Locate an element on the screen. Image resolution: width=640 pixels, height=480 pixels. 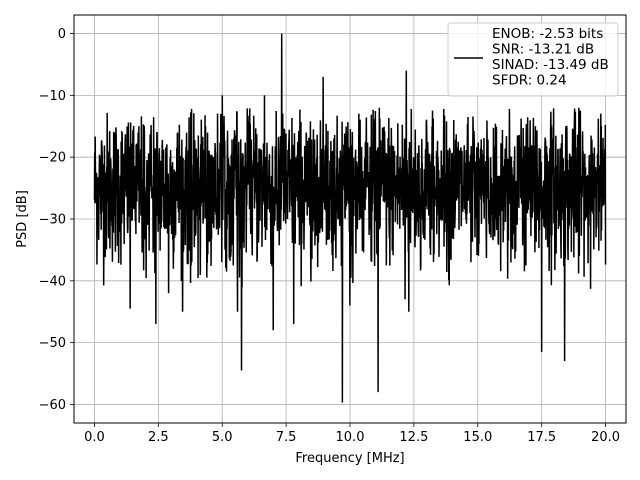
x-tick-label: 2.5 is located at coordinates (158, 437).